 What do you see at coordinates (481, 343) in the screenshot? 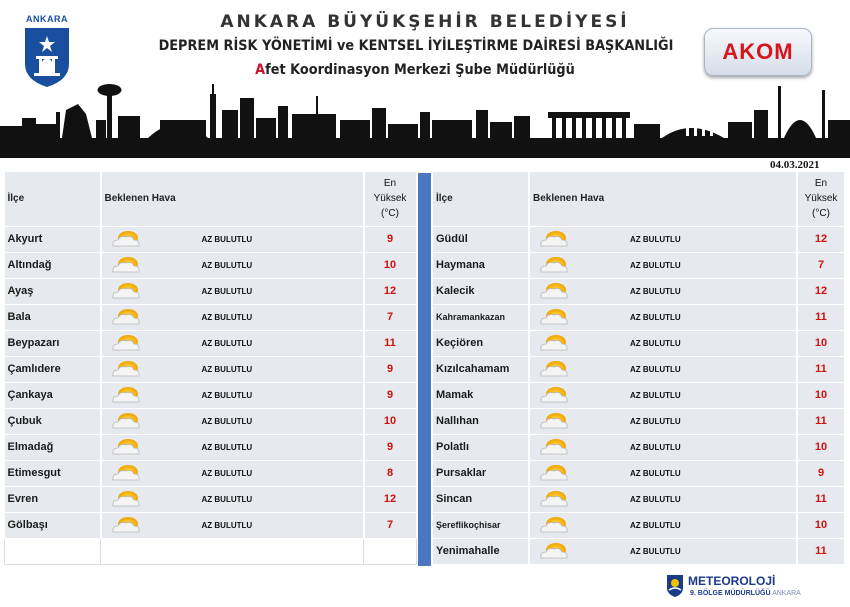
I see `district-name: Keçiören` at bounding box center [481, 343].